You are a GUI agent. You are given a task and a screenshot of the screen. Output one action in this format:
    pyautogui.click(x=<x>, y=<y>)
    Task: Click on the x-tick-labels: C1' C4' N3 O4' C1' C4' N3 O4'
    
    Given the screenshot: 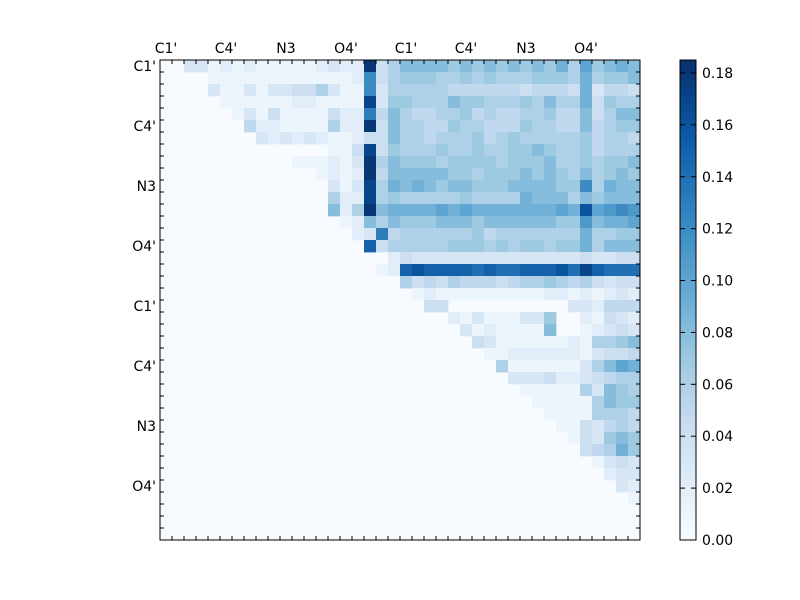 What is the action you would take?
    pyautogui.click(x=376, y=49)
    